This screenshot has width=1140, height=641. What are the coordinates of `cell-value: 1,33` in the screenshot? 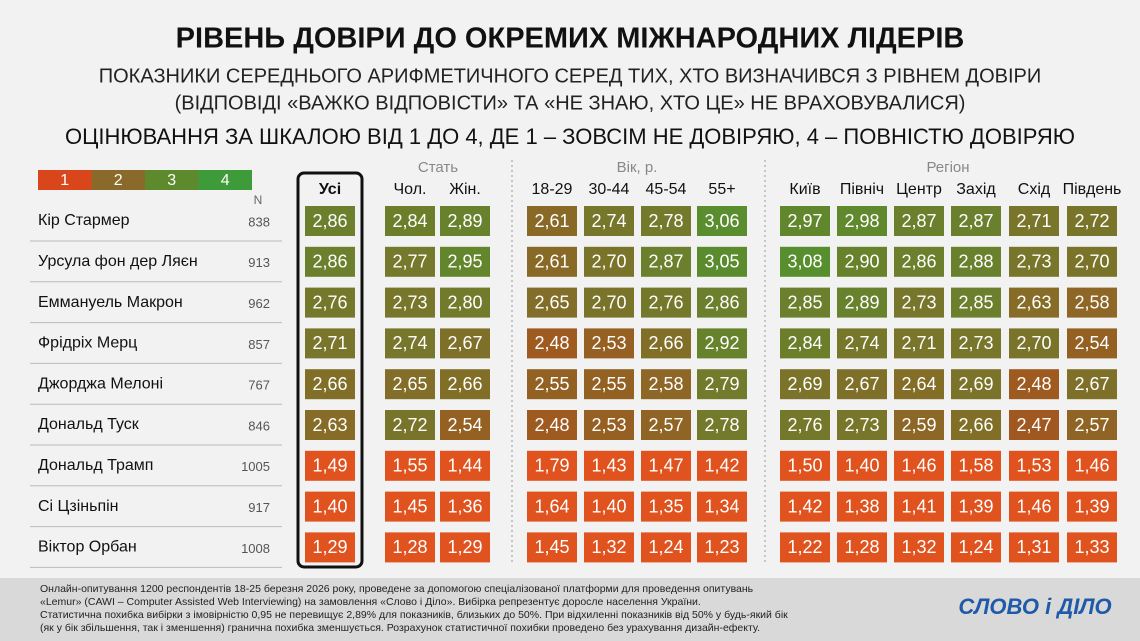 It's located at (1091, 547).